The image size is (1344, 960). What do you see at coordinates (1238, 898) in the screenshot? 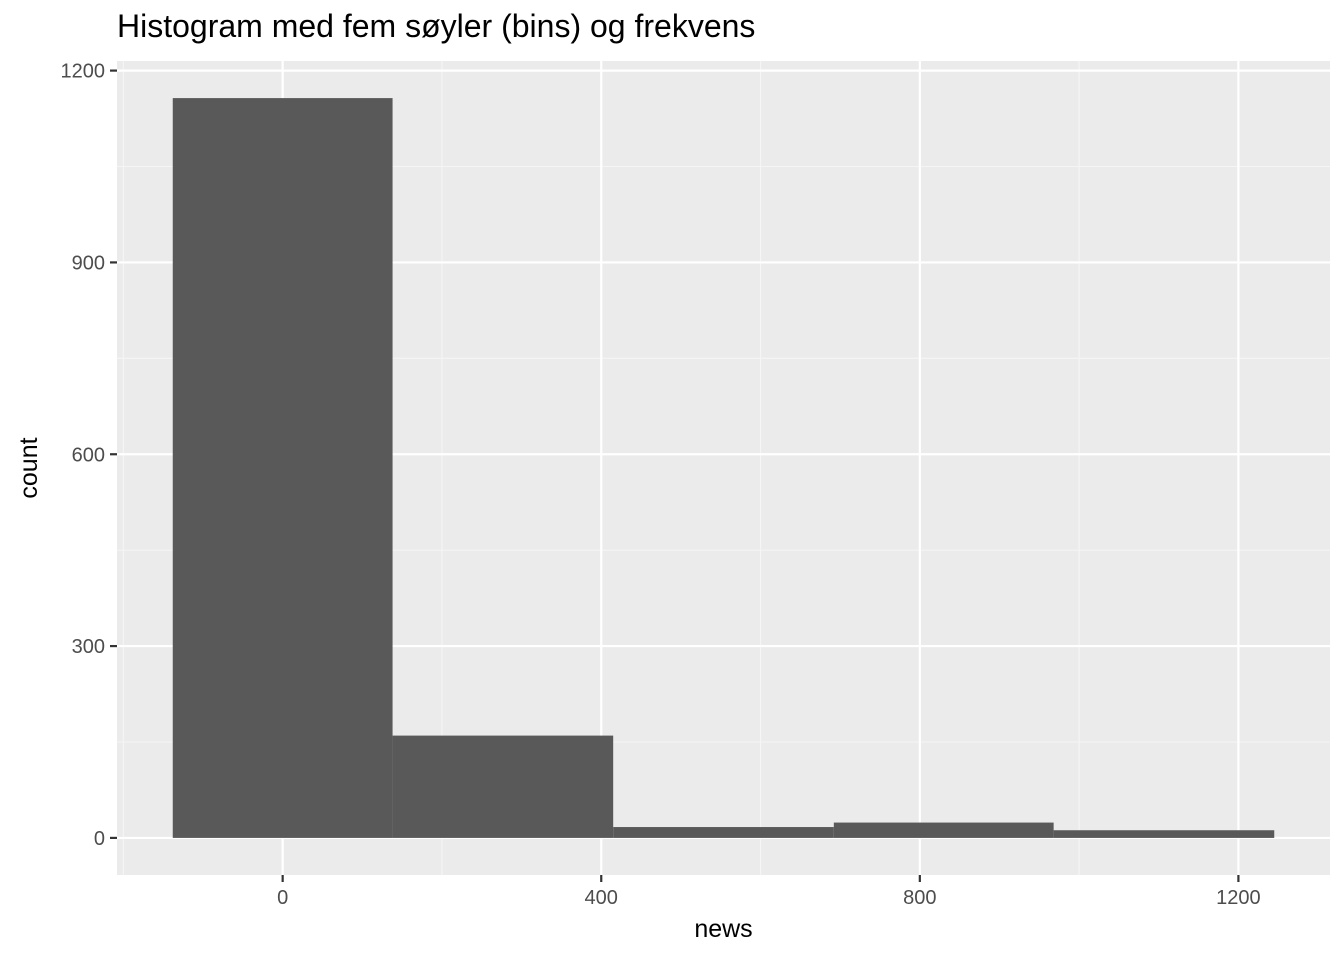
I see `x-tick-label: 1200` at bounding box center [1238, 898].